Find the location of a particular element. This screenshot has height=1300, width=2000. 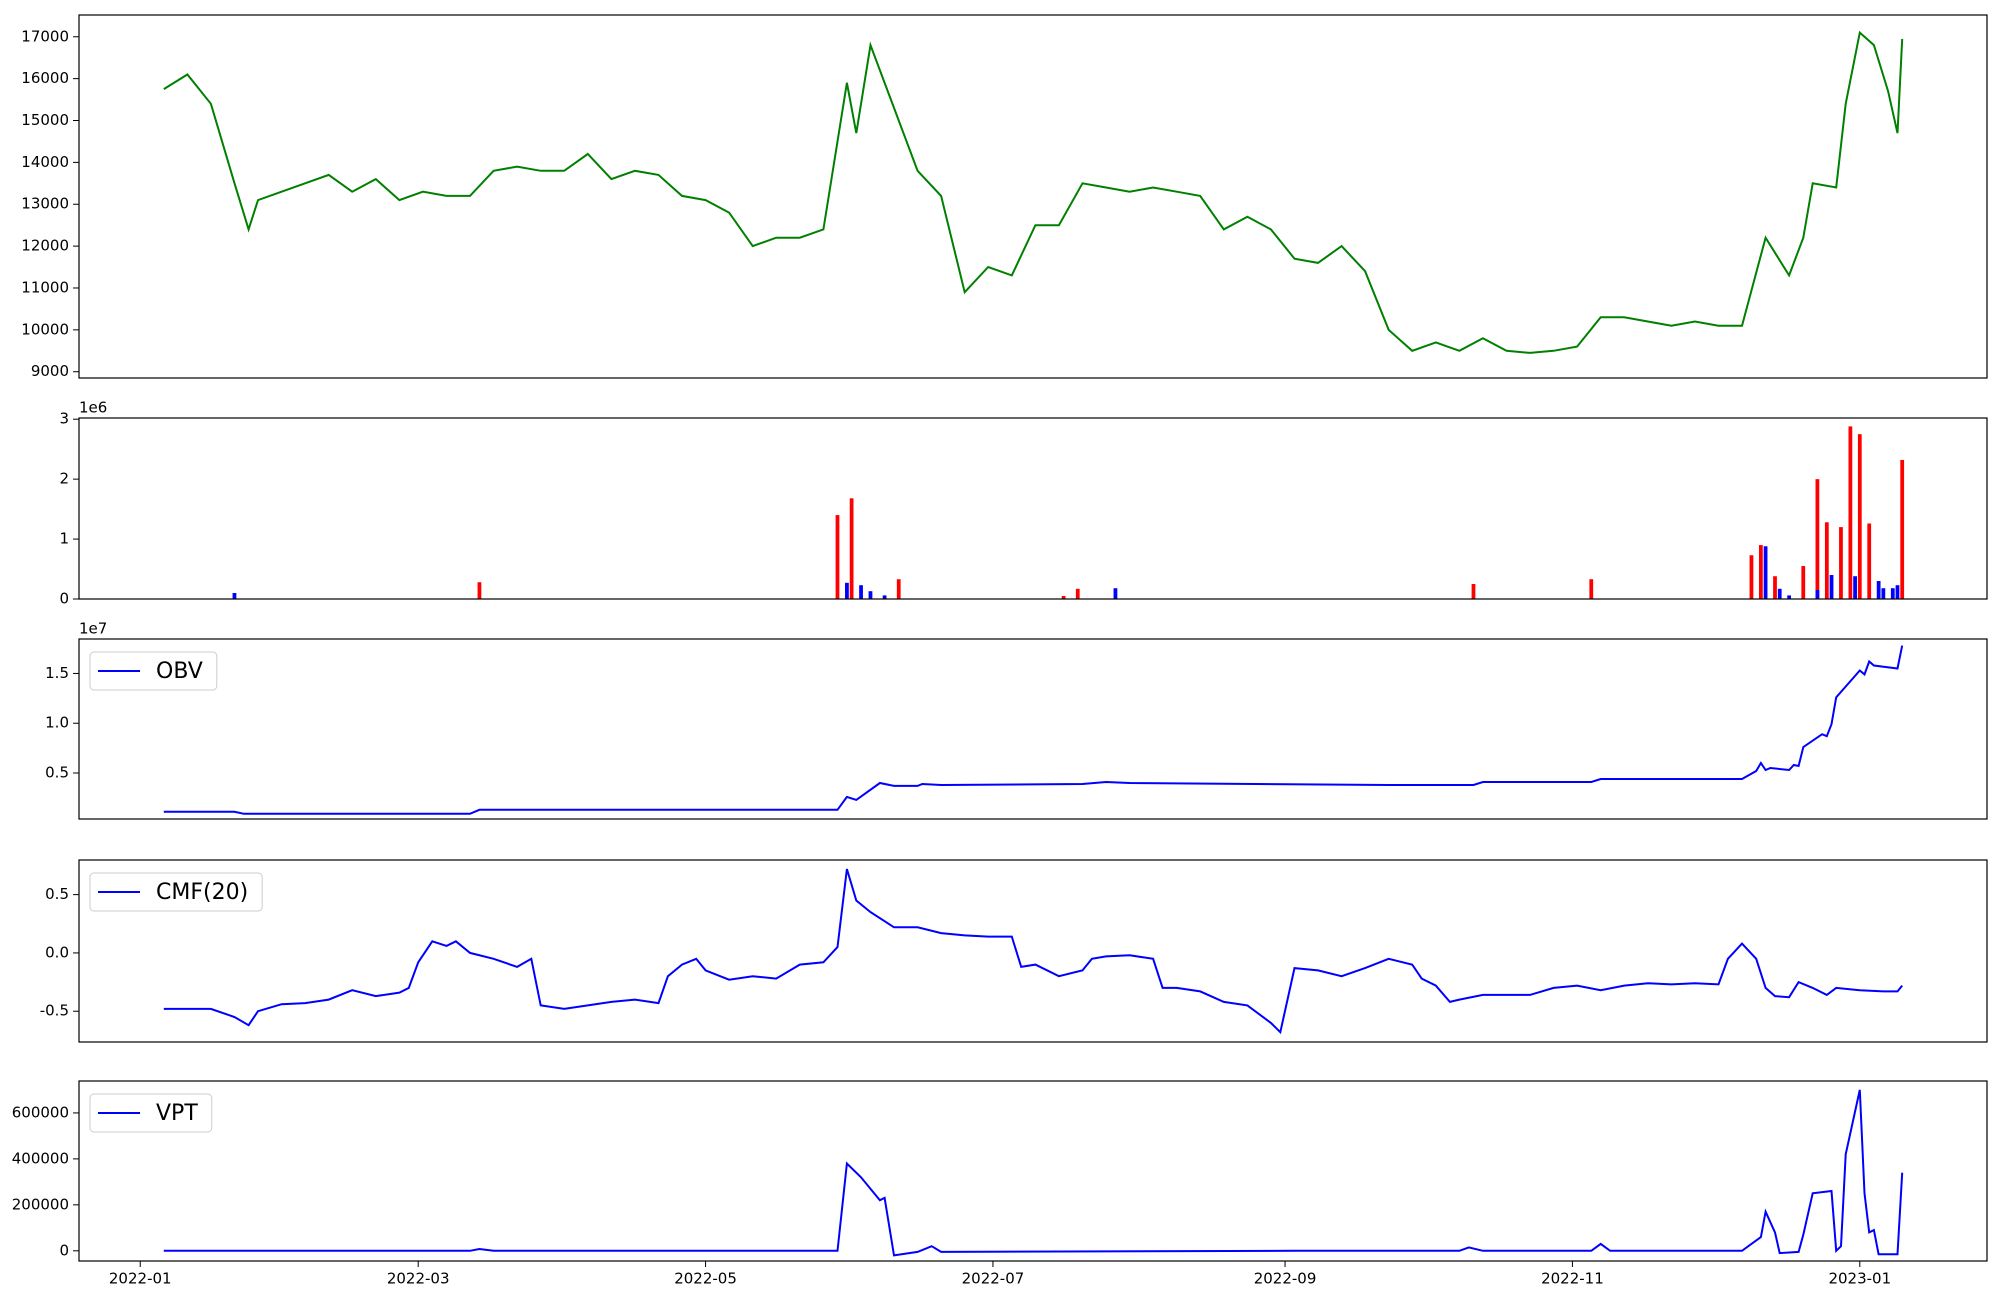

panel: -0.5 0.0 0.5 CMF(20) is located at coordinates (1014, 951).